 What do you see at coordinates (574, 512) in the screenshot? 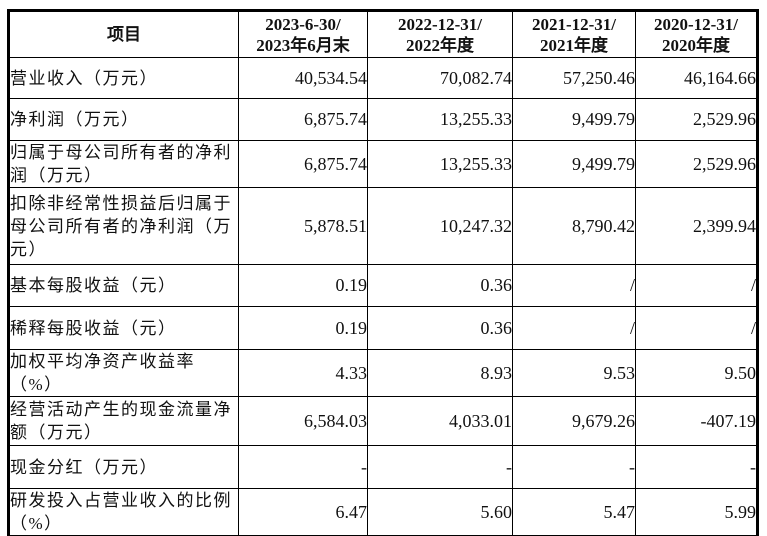
I see `cell-value: 5.47` at bounding box center [574, 512].